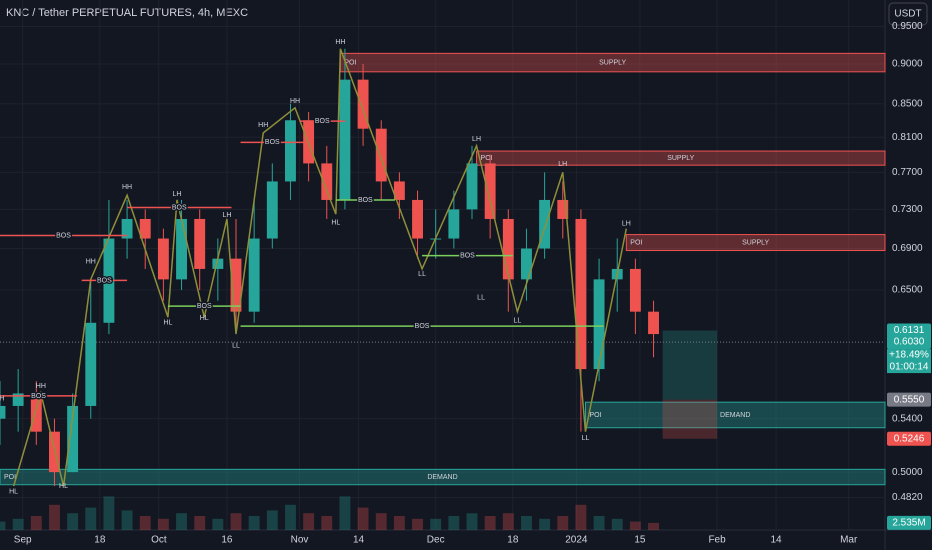 This screenshot has width=932, height=550. Describe the element at coordinates (849, 540) in the screenshot. I see `x-tick-label: Mar` at that location.